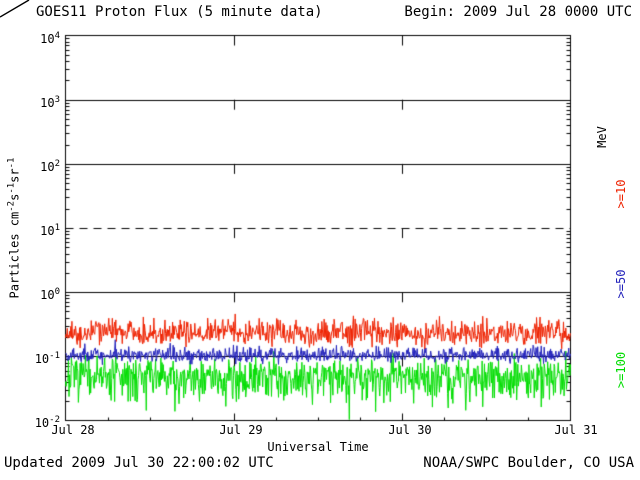 The width and height of the screenshot is (640, 480). Describe the element at coordinates (602, 137) in the screenshot. I see `right-label-mev: MeV` at that location.